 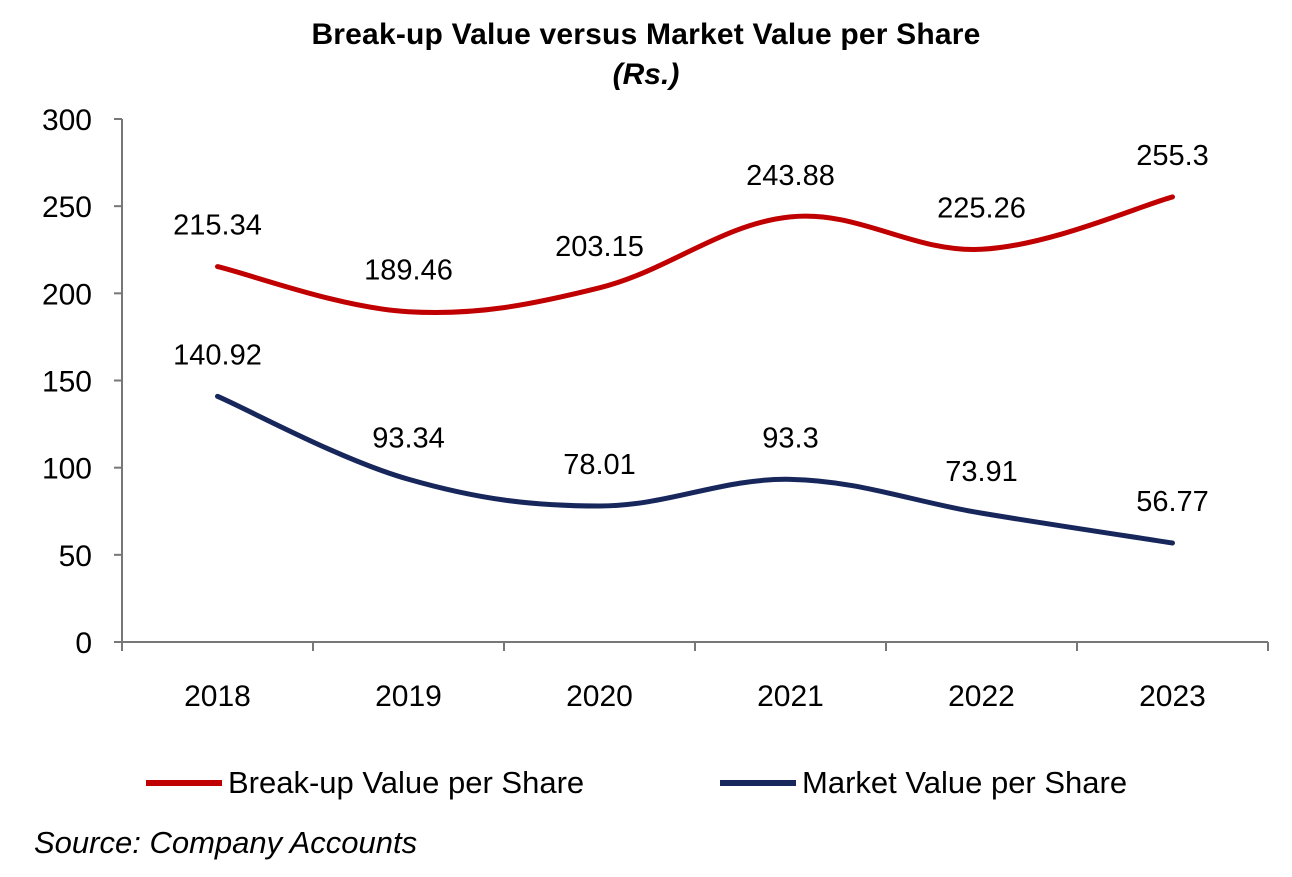 What do you see at coordinates (217, 226) in the screenshot?
I see `data-label: 215.34` at bounding box center [217, 226].